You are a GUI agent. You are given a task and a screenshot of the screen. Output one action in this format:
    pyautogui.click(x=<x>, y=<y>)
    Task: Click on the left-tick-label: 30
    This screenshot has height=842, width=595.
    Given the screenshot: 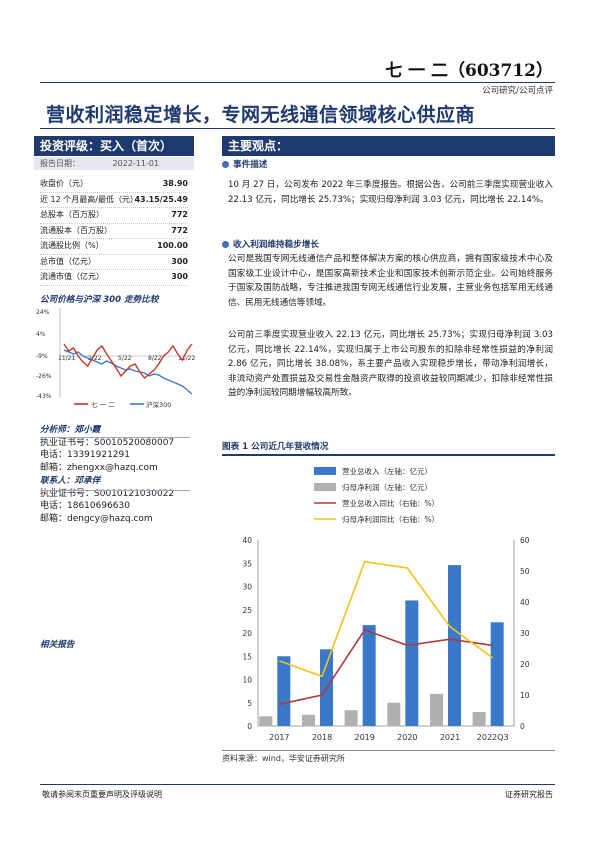 What is the action you would take?
    pyautogui.click(x=247, y=587)
    